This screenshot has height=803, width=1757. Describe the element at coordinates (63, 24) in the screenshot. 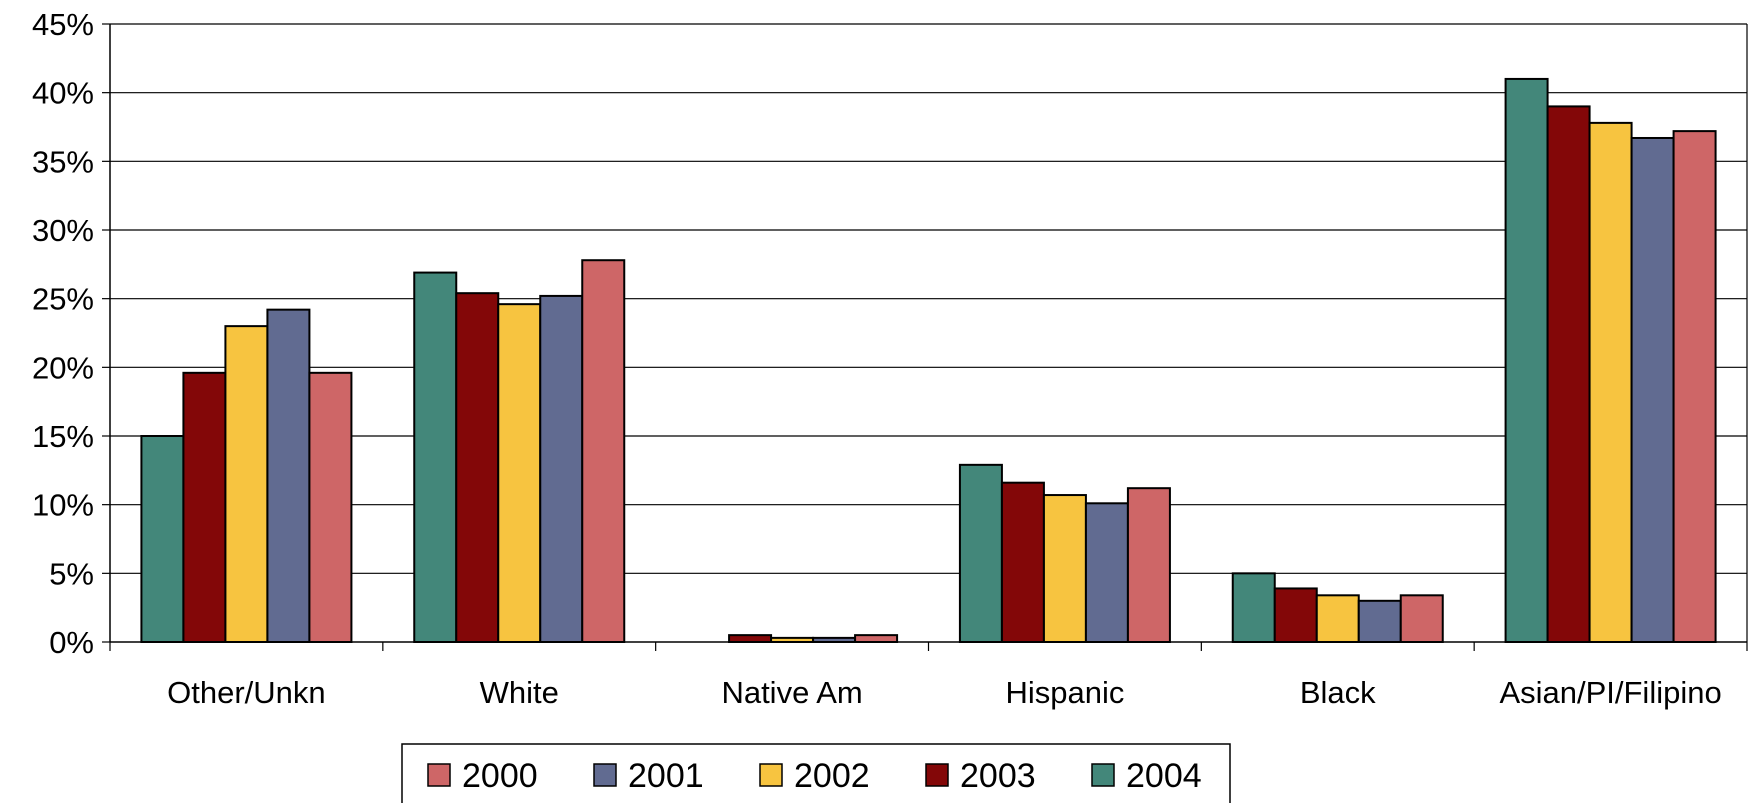

I see `y-tick-label: 45%` at that location.